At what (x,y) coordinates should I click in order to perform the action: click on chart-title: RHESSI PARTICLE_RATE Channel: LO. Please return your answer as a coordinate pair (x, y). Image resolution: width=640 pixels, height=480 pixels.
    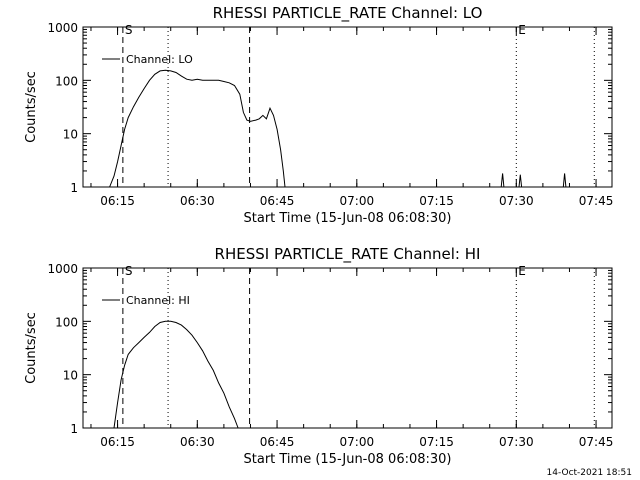
    Looking at the image, I should click on (348, 13).